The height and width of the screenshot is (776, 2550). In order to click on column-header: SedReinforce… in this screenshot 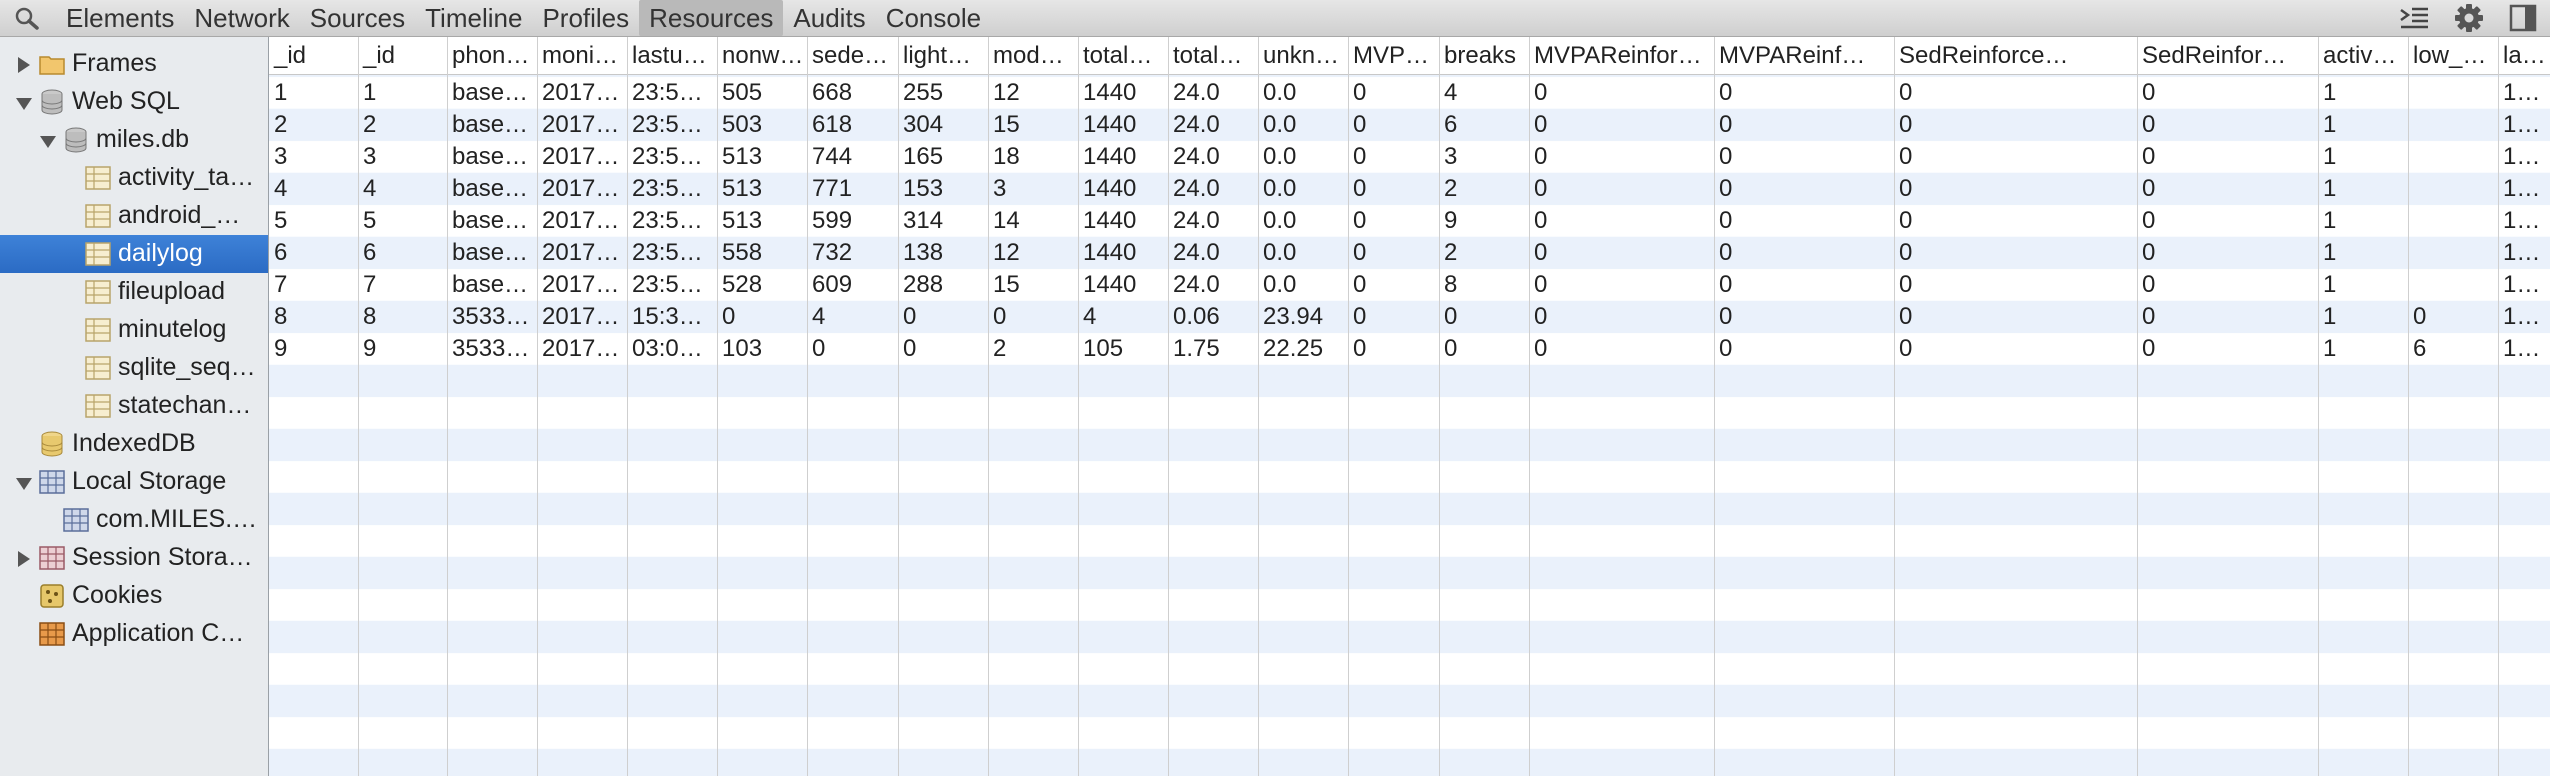, I will do `click(1984, 55)`.